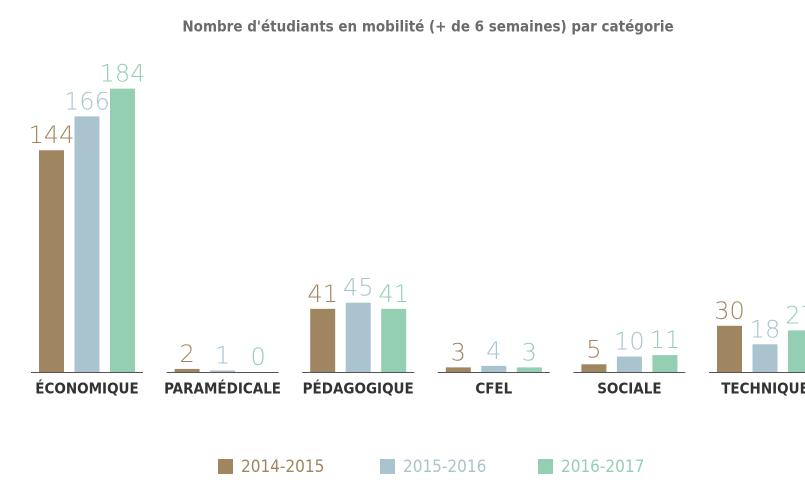 Image resolution: width=805 pixels, height=480 pixels. What do you see at coordinates (358, 388) in the screenshot?
I see `x-tick-label: PÉDAGOGIQUE` at bounding box center [358, 388].